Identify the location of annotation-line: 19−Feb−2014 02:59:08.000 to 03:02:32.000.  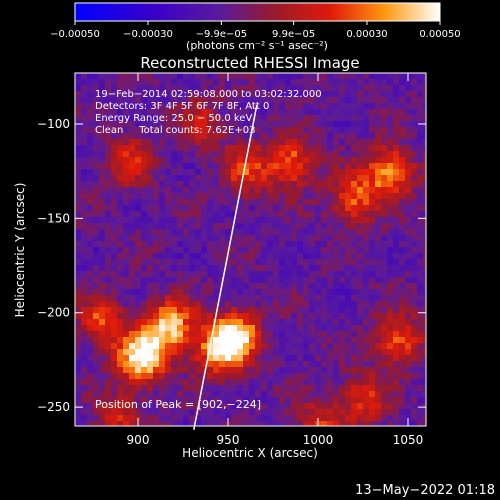
(208, 94).